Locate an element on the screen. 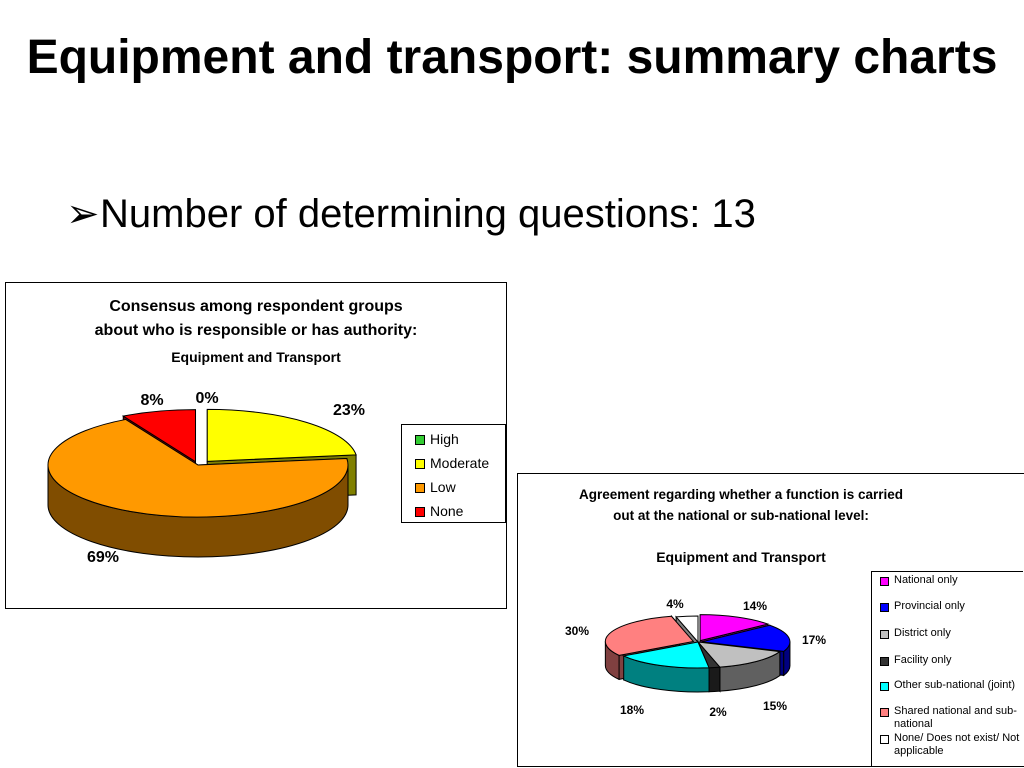  pie-slice-provincial-only is located at coordinates (746, 638).